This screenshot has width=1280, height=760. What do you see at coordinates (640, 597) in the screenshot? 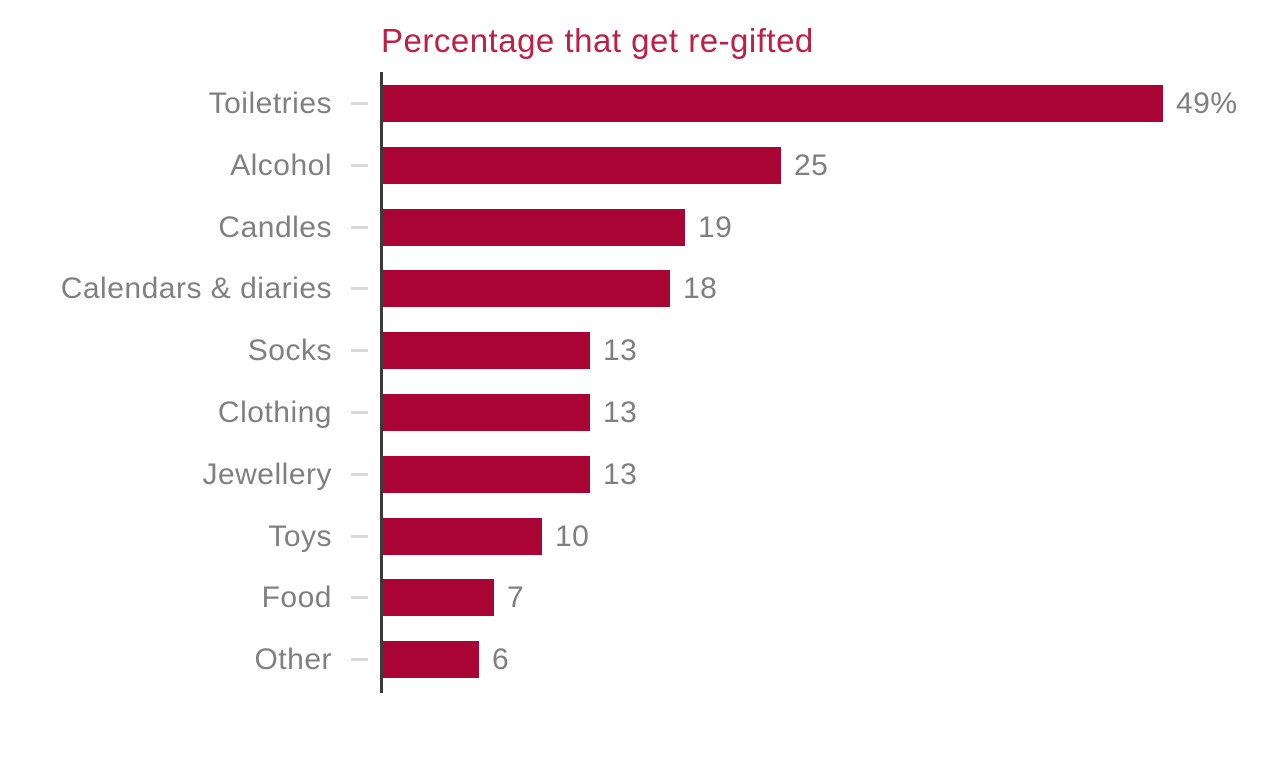
I see `bar-row: Food 7` at bounding box center [640, 597].